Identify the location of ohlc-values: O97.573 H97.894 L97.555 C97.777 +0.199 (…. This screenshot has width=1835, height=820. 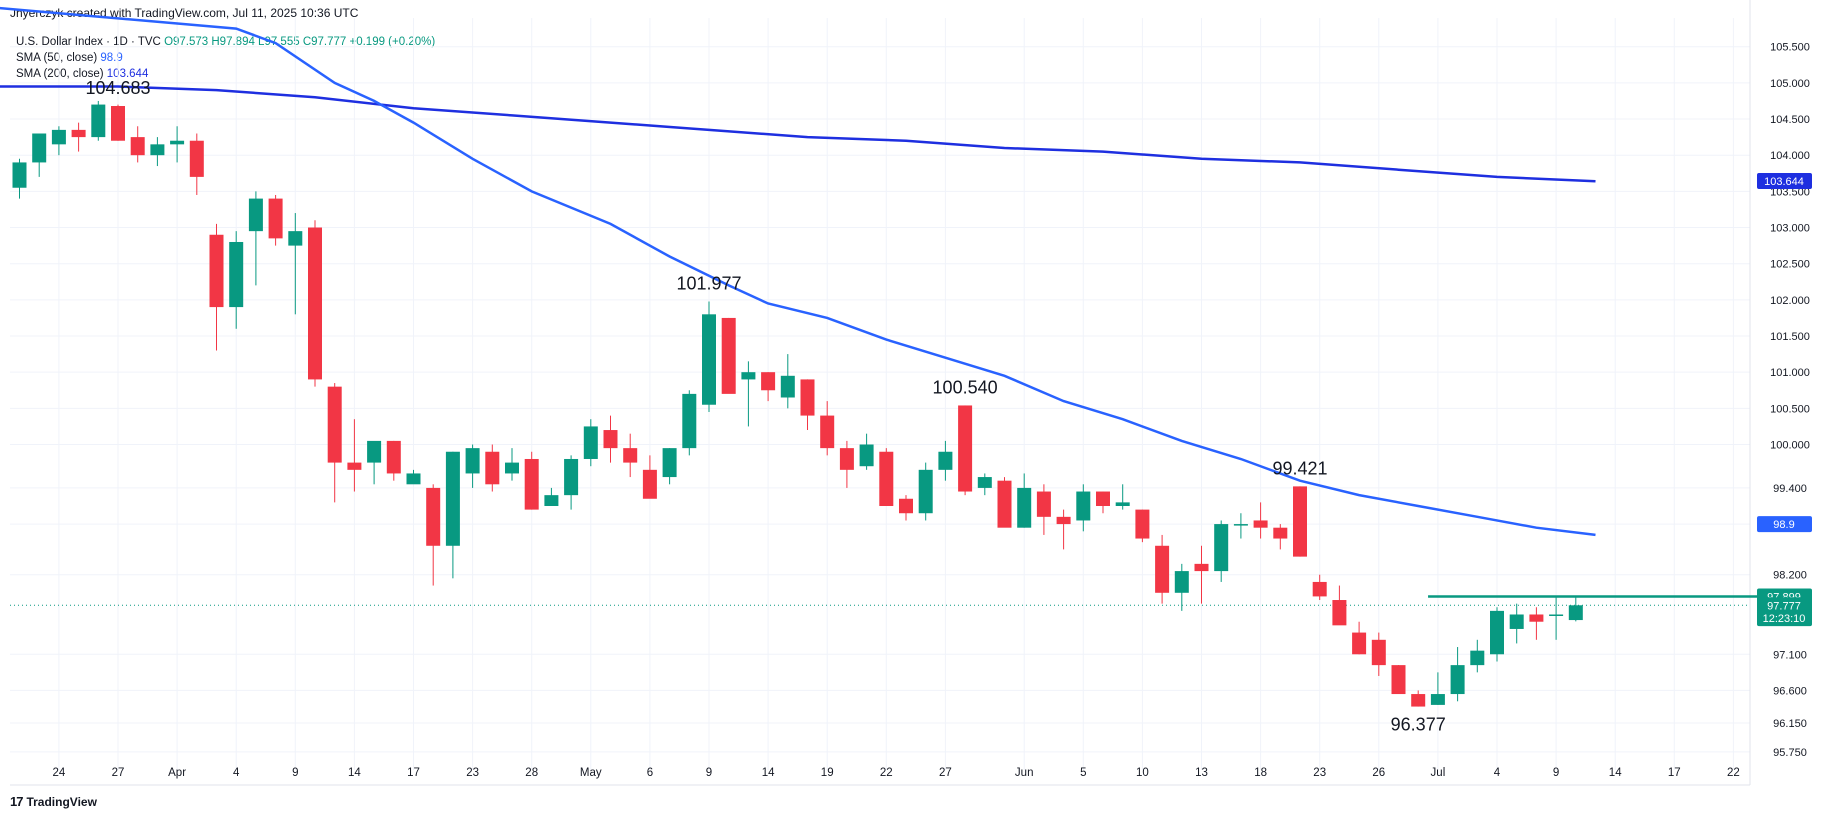
(300, 42).